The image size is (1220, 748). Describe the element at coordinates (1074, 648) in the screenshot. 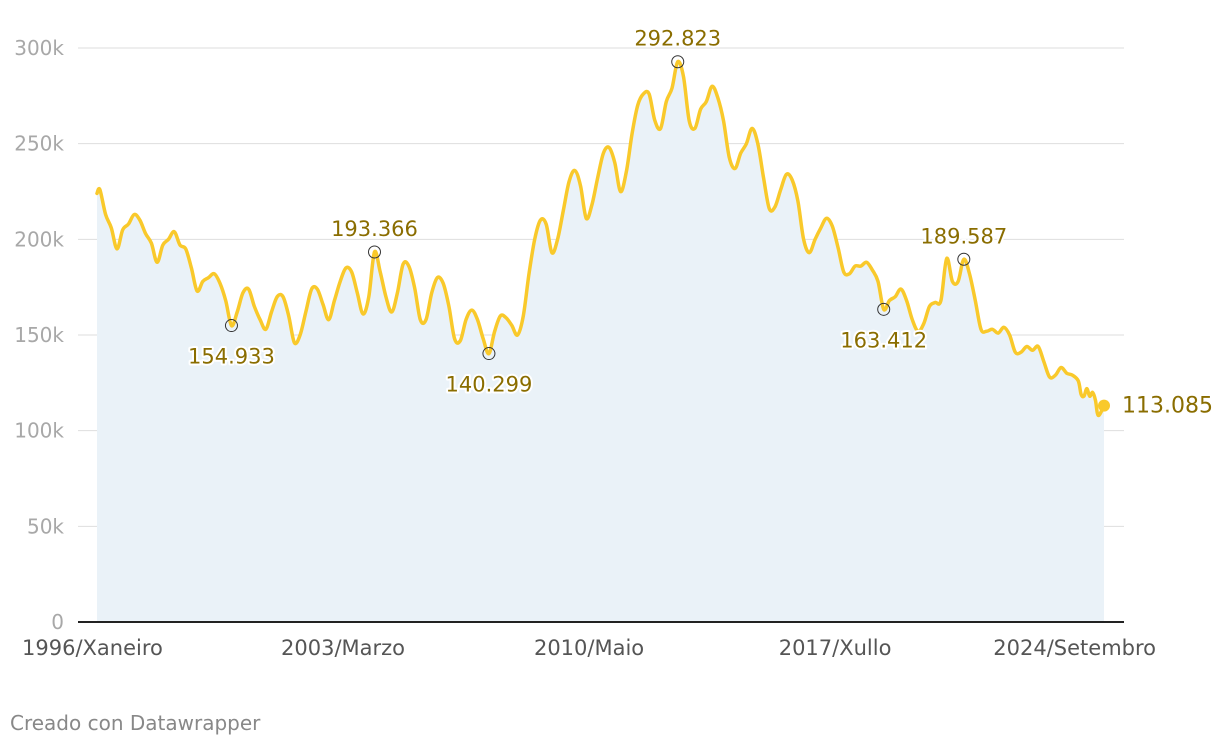

I see `x-tick-label: 2024/Setembro` at that location.